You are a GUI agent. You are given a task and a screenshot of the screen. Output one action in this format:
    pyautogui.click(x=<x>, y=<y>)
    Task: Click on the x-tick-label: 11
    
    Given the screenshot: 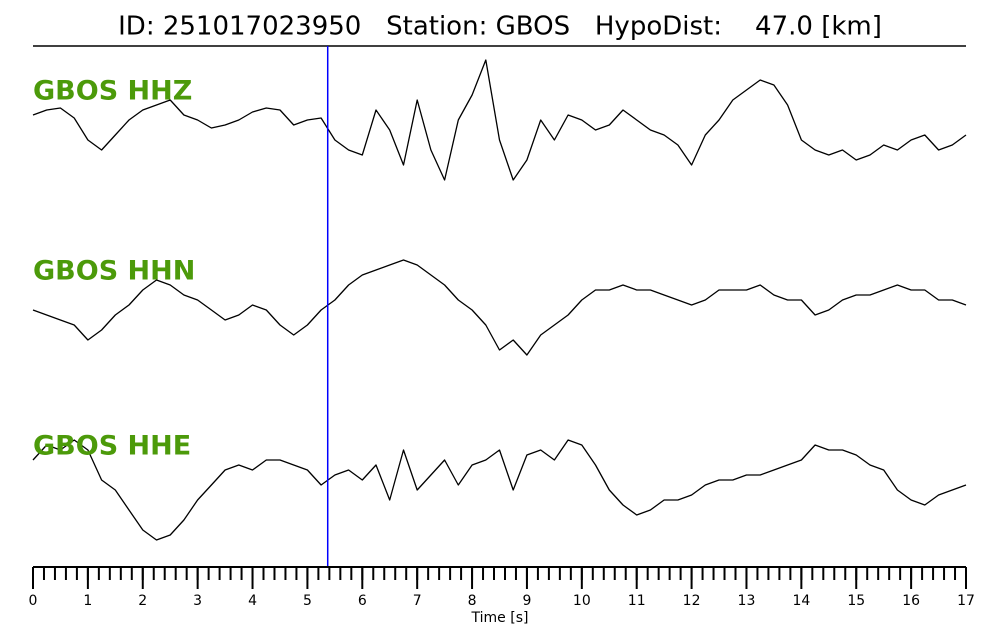 What is the action you would take?
    pyautogui.click(x=637, y=601)
    